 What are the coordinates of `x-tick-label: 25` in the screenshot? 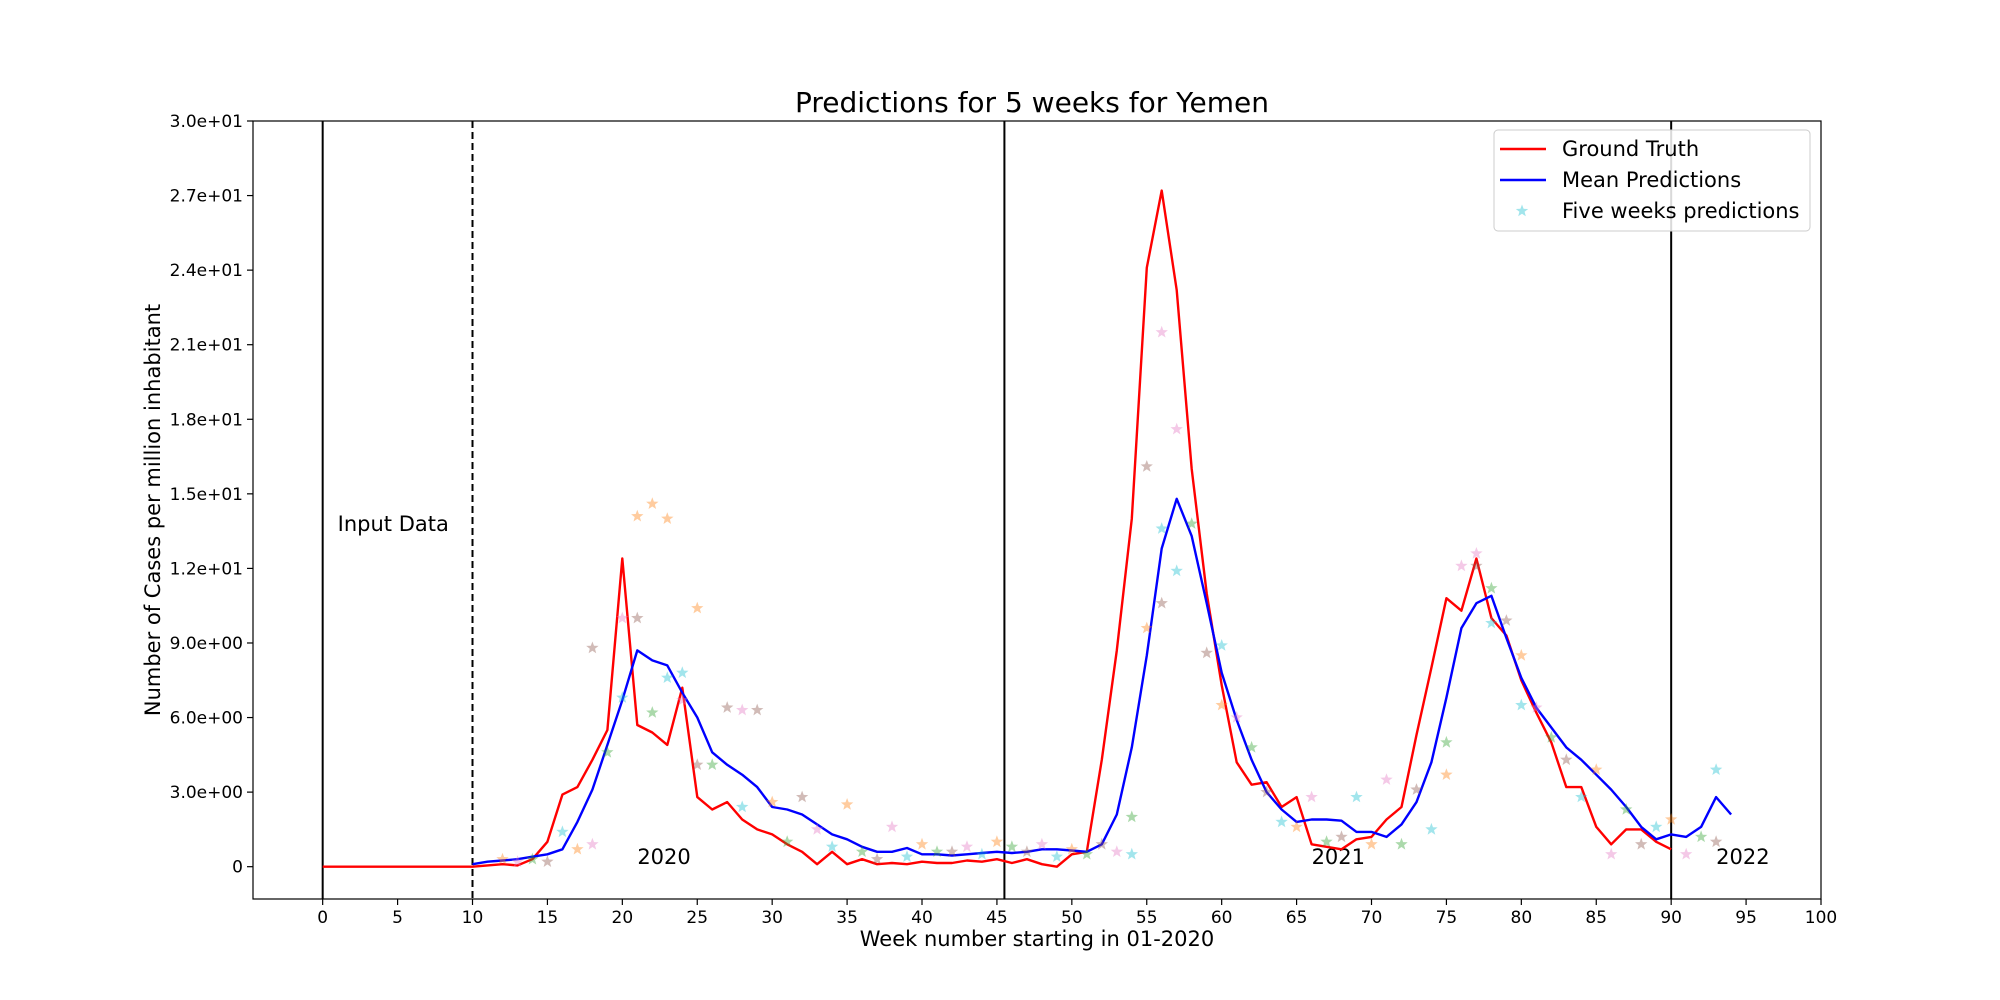 It's located at (697, 918).